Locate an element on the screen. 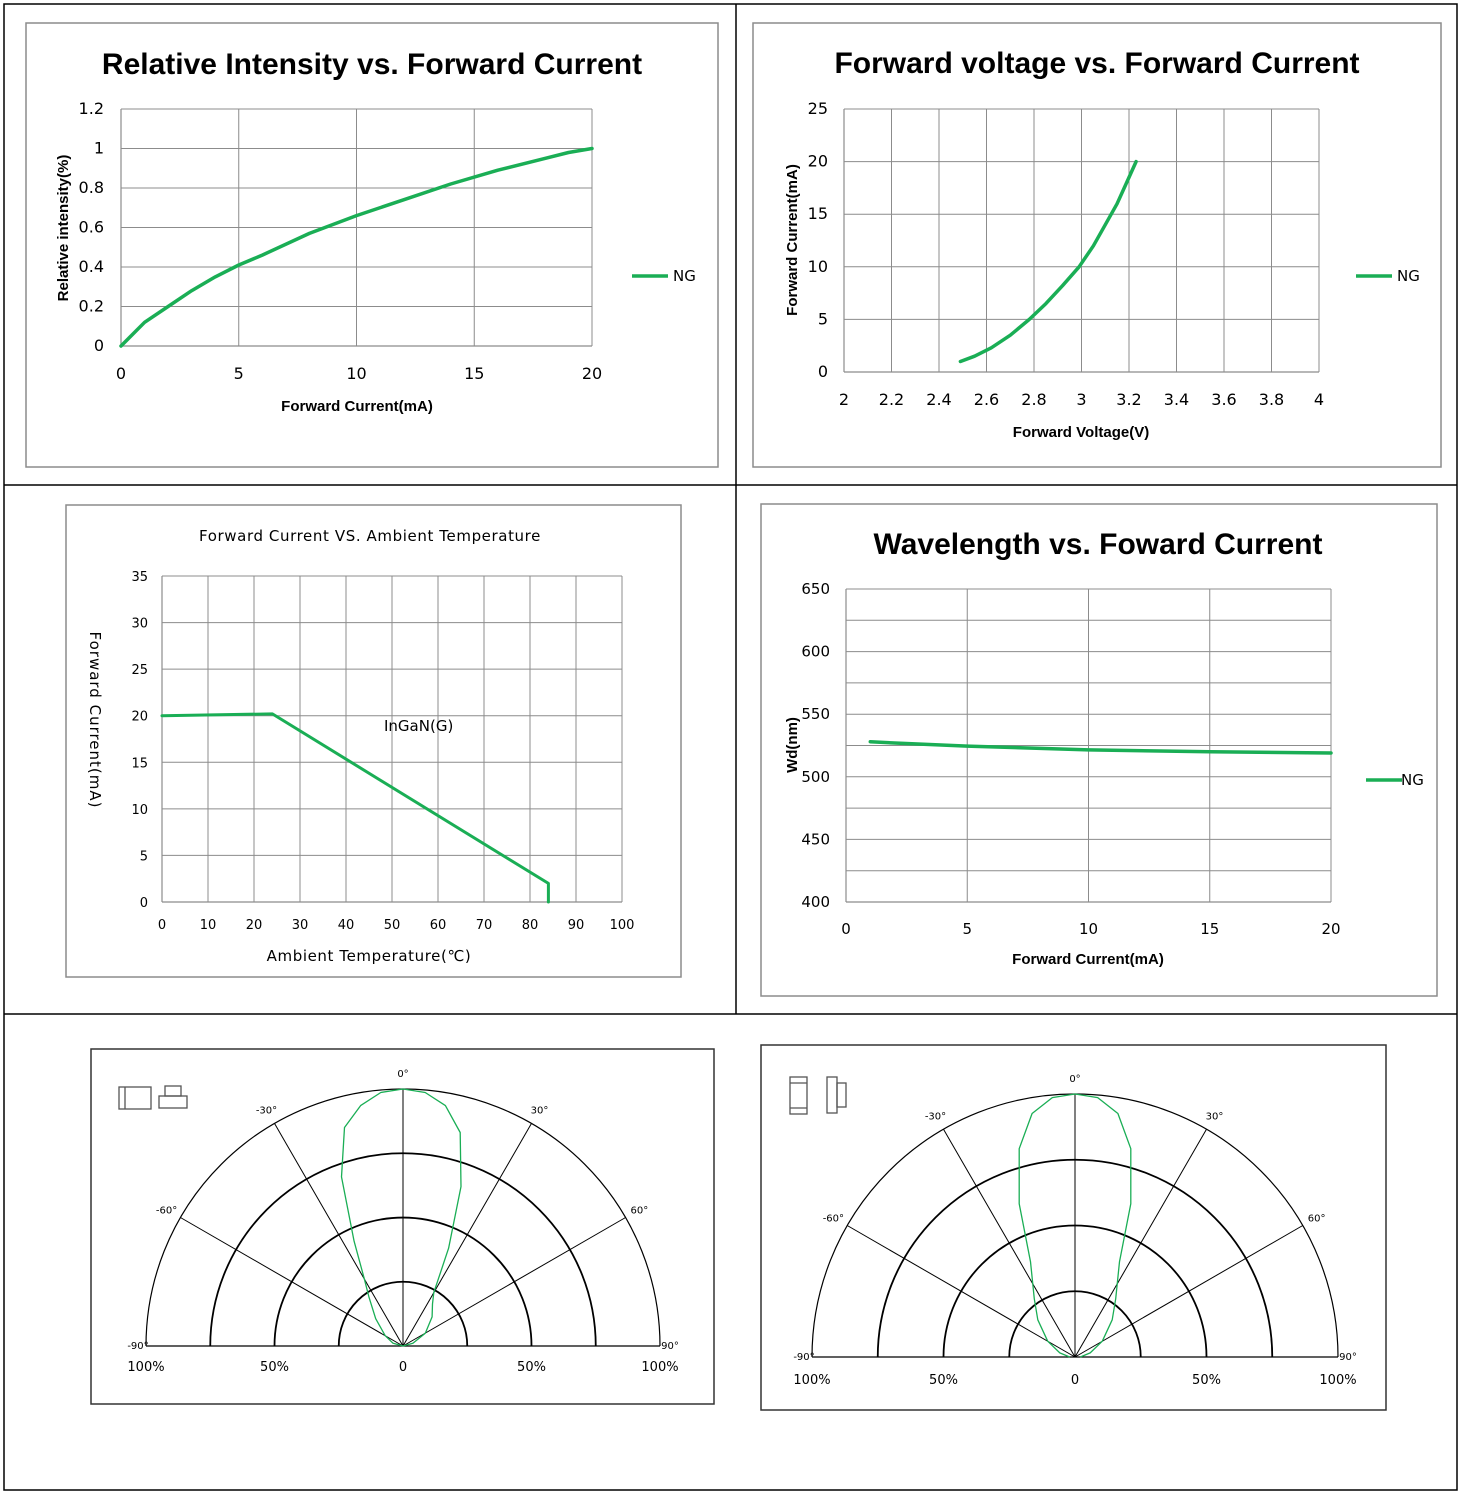  series-annotation: InGaN(G) is located at coordinates (418, 726).